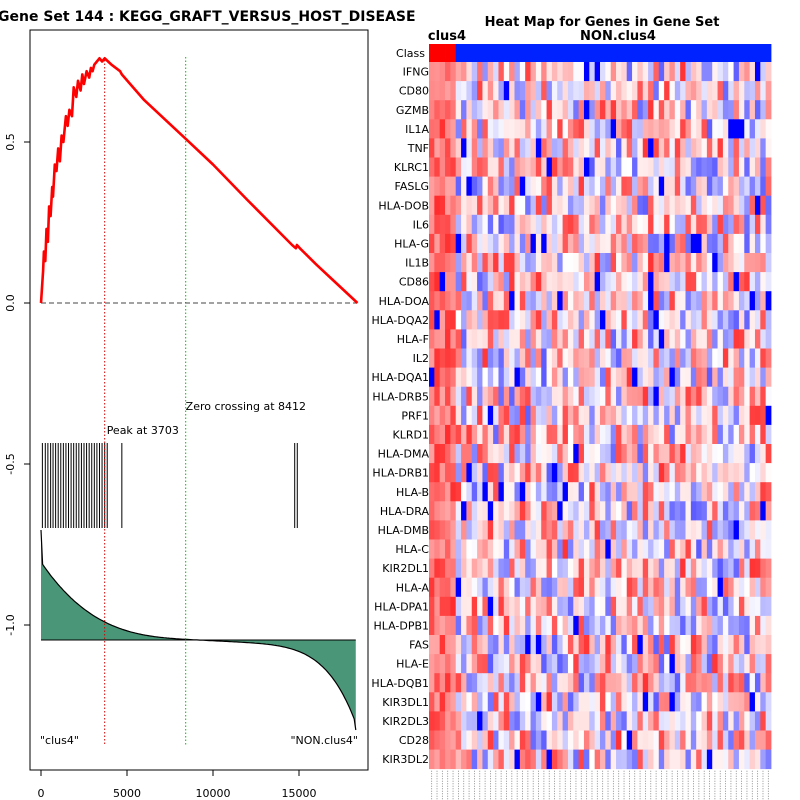  I want to click on gene-label: KIR2DL3, so click(405, 721).